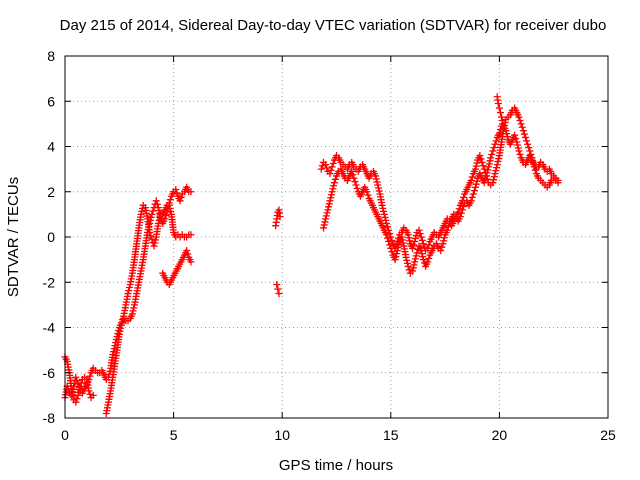 This screenshot has width=640, height=480. Describe the element at coordinates (51, 101) in the screenshot. I see `y-tick-label: 6` at that location.